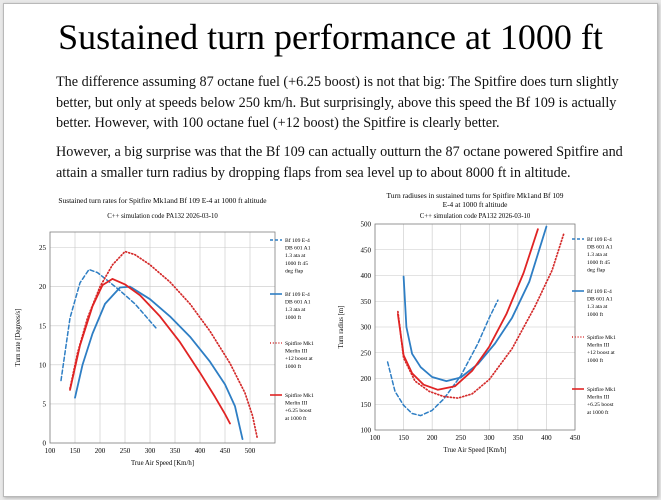  What do you see at coordinates (250, 451) in the screenshot?
I see `x-tick-label: 500` at bounding box center [250, 451].